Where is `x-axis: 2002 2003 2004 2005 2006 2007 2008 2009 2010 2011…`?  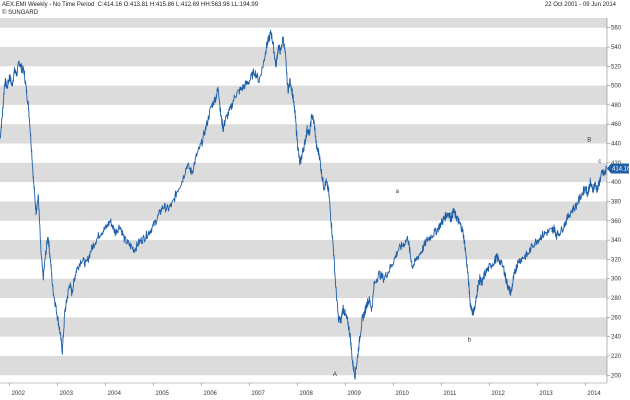 x-axis: 2002 2003 2004 2005 2006 2007 2008 2009 2010 2011… is located at coordinates (305, 390).